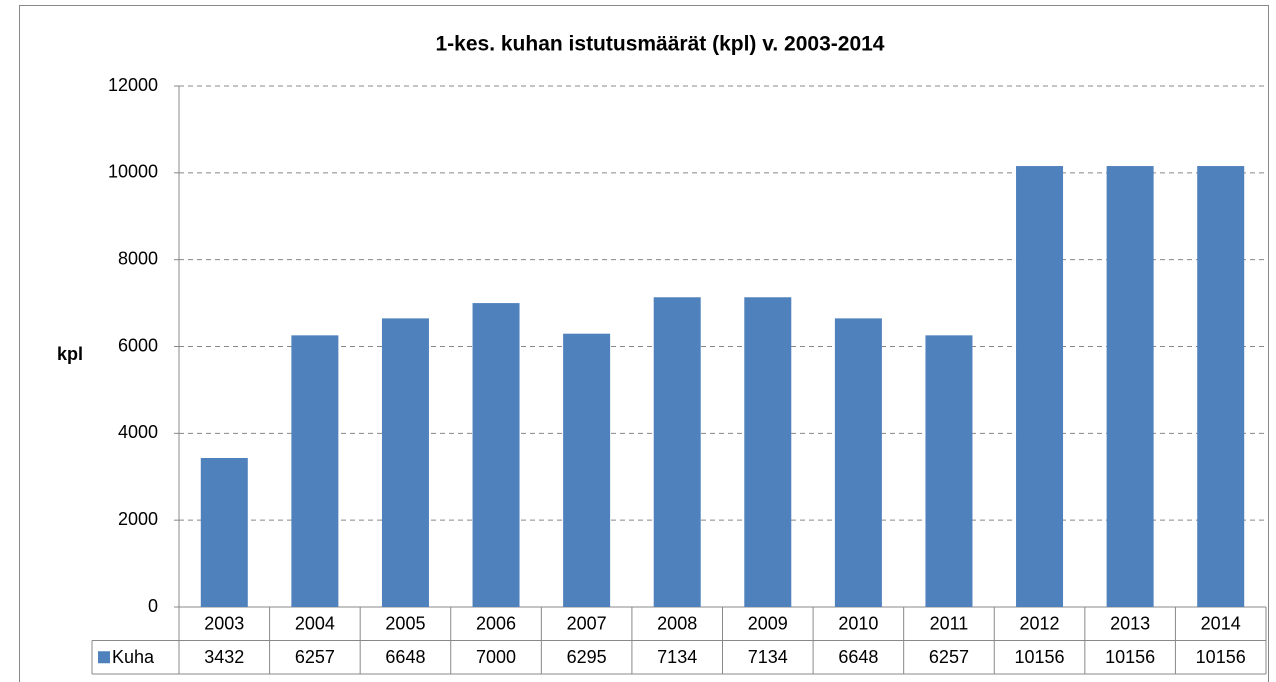 The image size is (1276, 682). What do you see at coordinates (138, 519) in the screenshot?
I see `y-tick-label: 2000` at bounding box center [138, 519].